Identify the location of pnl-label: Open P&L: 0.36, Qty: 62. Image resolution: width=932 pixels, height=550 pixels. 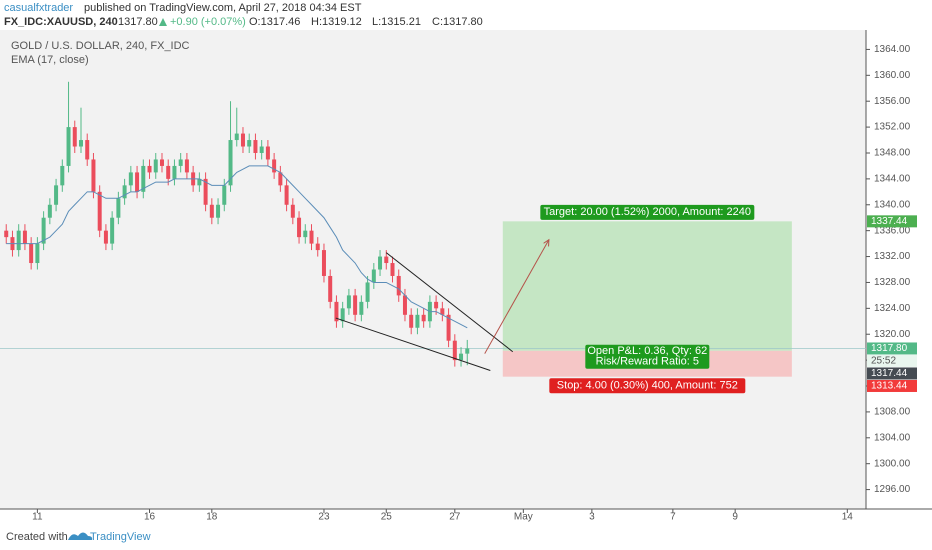
(647, 351).